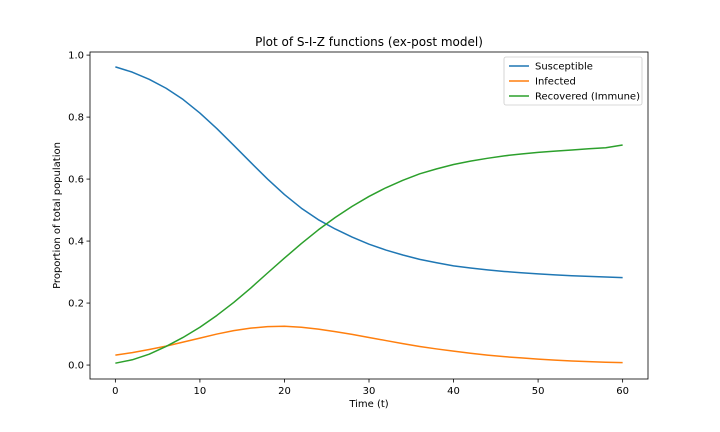 The width and height of the screenshot is (720, 432). Describe the element at coordinates (76, 180) in the screenshot. I see `y-tick-label: 0.6` at that location.